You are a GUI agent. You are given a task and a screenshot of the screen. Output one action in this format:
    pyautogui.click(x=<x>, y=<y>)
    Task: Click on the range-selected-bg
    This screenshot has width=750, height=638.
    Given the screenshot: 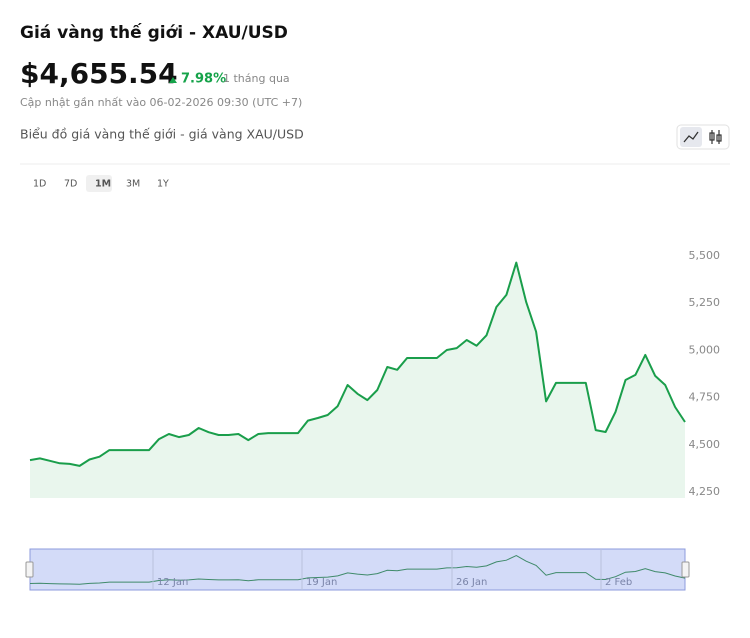 What is the action you would take?
    pyautogui.click(x=99, y=183)
    